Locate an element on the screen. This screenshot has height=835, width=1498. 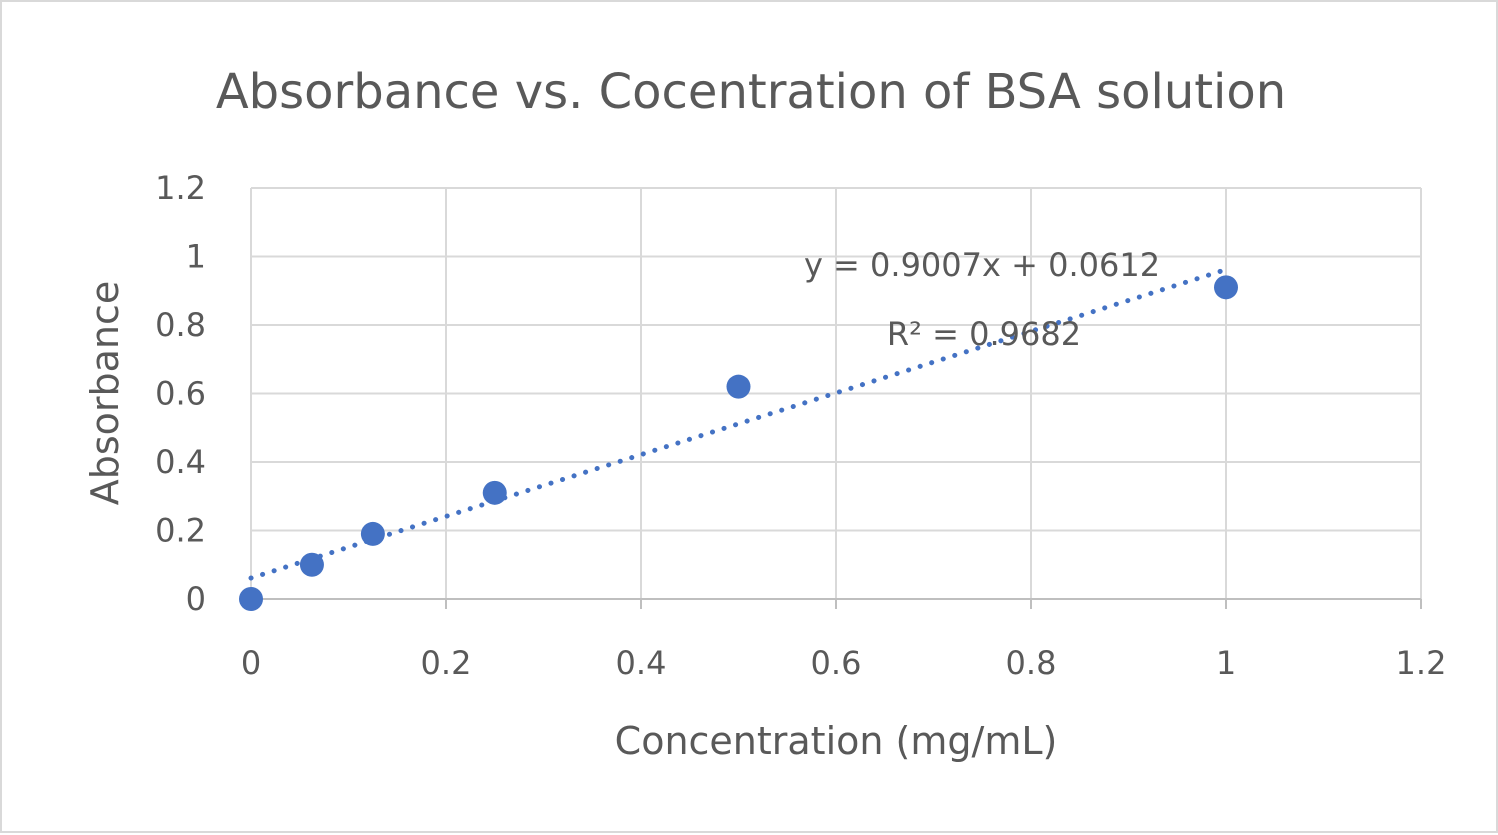
x-tick-label: 0.2 is located at coordinates (446, 663).